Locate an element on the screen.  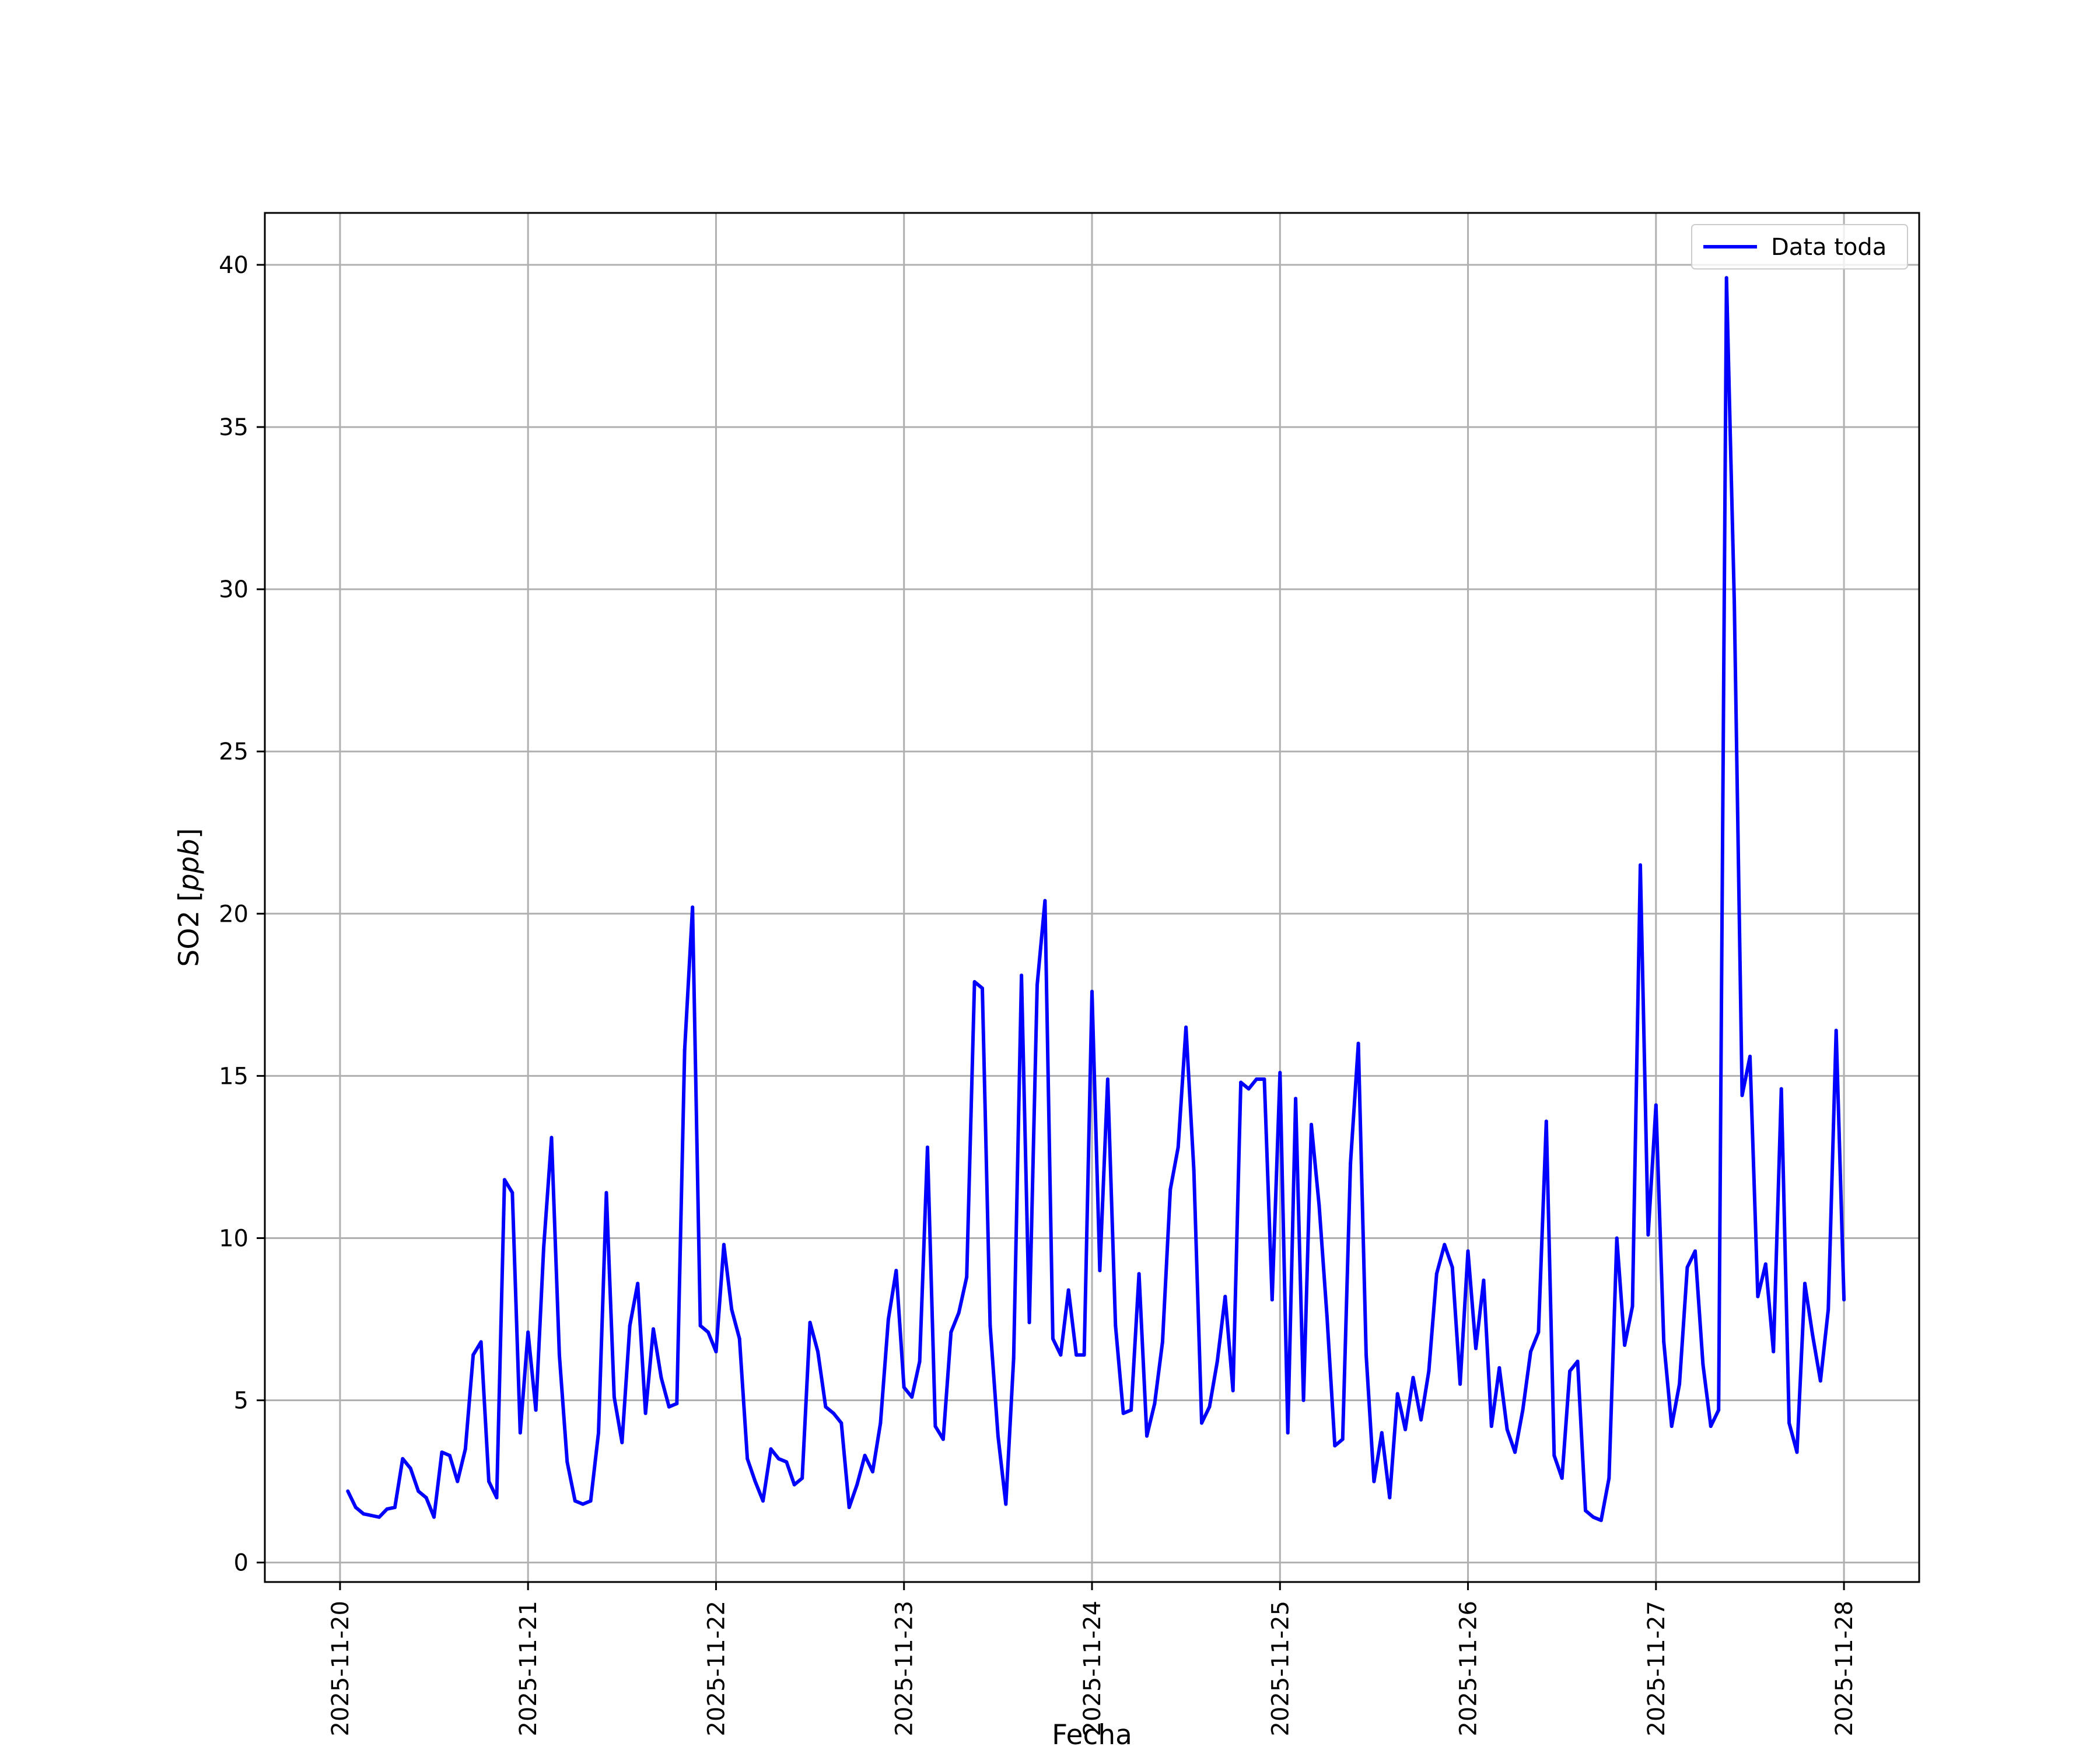
y-axis-label: SO2 [ppb] is located at coordinates (189, 897).